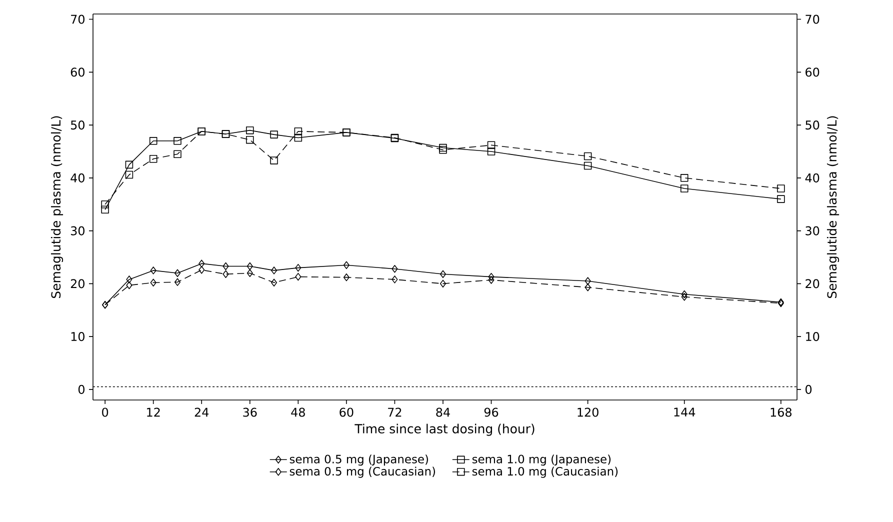  Describe the element at coordinates (77, 337) in the screenshot. I see `y-tick-label: 10` at that location.